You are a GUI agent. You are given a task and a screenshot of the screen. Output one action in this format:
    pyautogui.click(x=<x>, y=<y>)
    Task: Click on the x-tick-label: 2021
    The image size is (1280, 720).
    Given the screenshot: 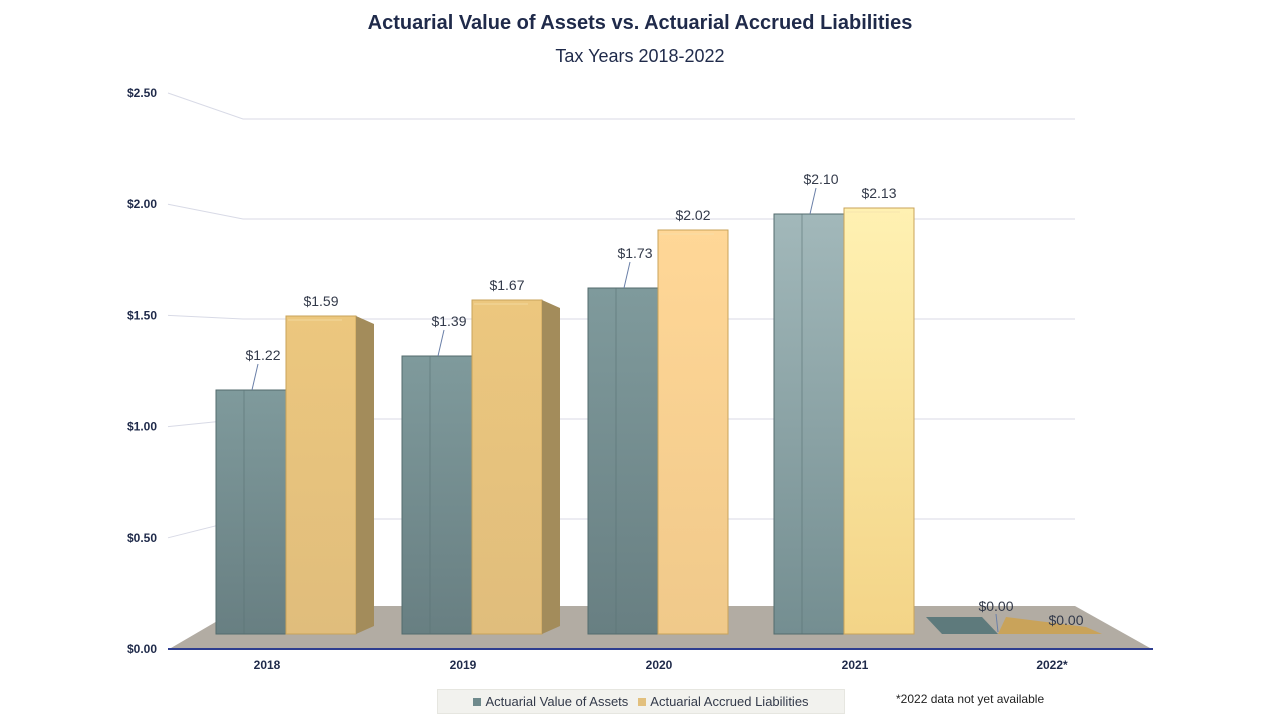 What is the action you would take?
    pyautogui.click(x=855, y=665)
    